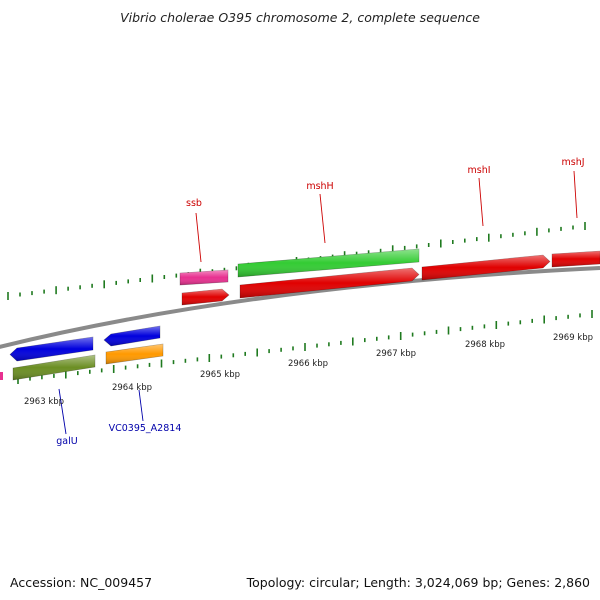  I want to click on tick-label: 2969 kbp, so click(573, 338).